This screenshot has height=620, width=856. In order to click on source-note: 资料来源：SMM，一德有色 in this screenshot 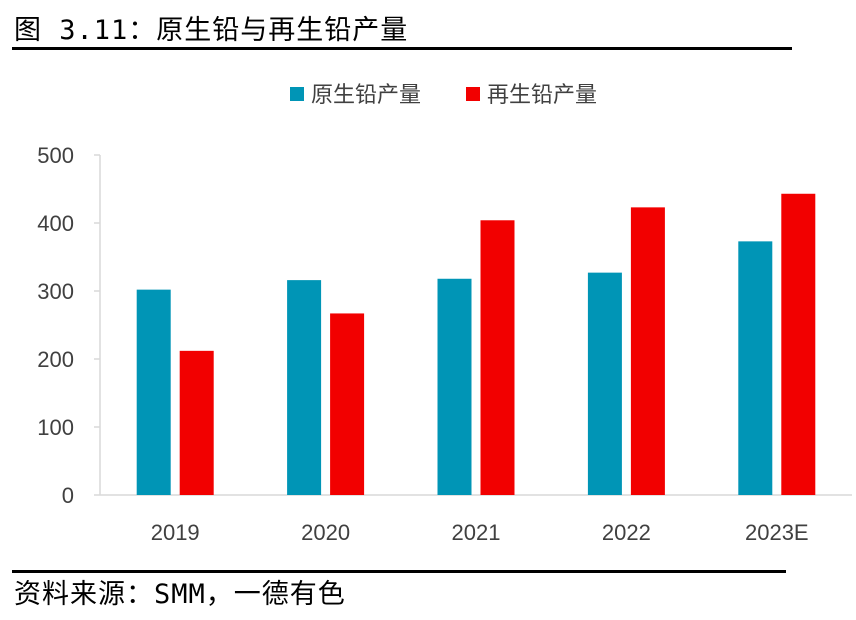, I will do `click(180, 594)`.